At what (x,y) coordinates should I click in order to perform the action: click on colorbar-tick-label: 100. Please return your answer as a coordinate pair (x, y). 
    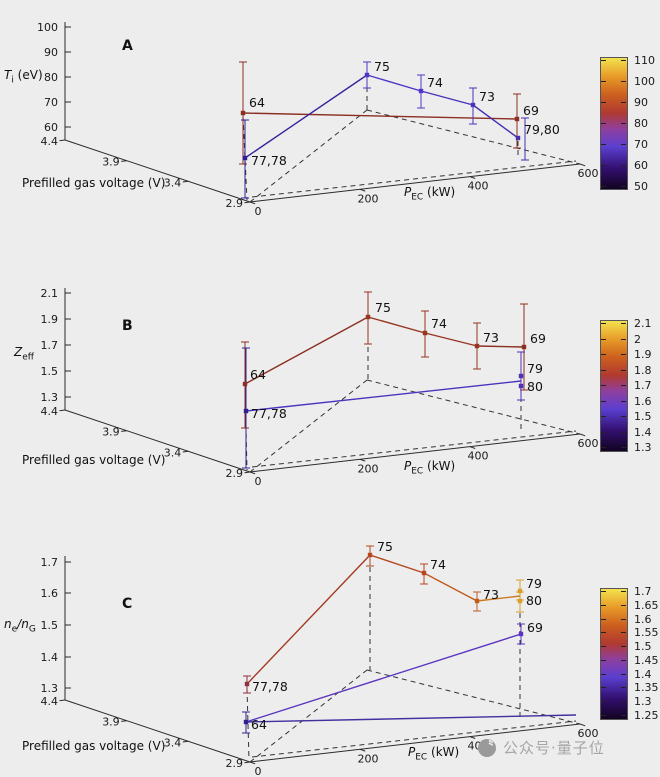
    Looking at the image, I should click on (644, 81).